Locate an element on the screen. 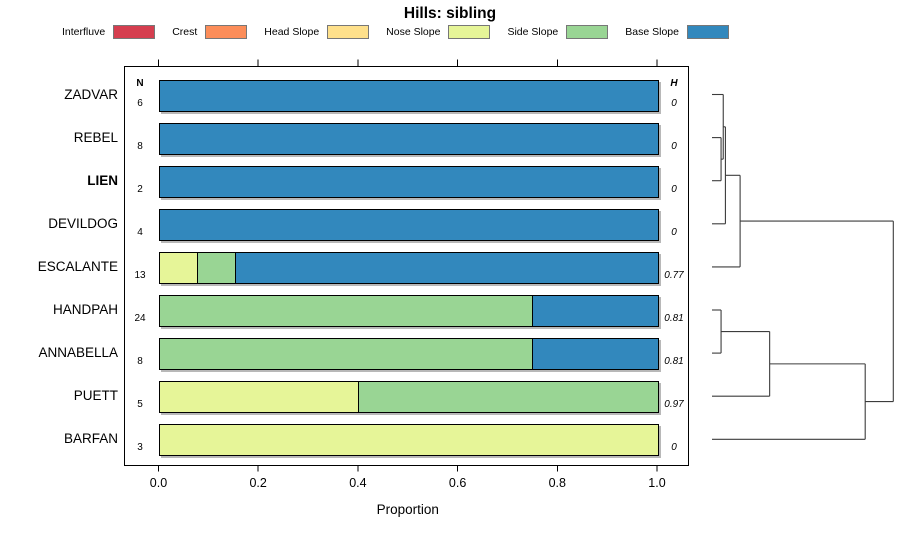  legend-label: Interfluve is located at coordinates (84, 32).